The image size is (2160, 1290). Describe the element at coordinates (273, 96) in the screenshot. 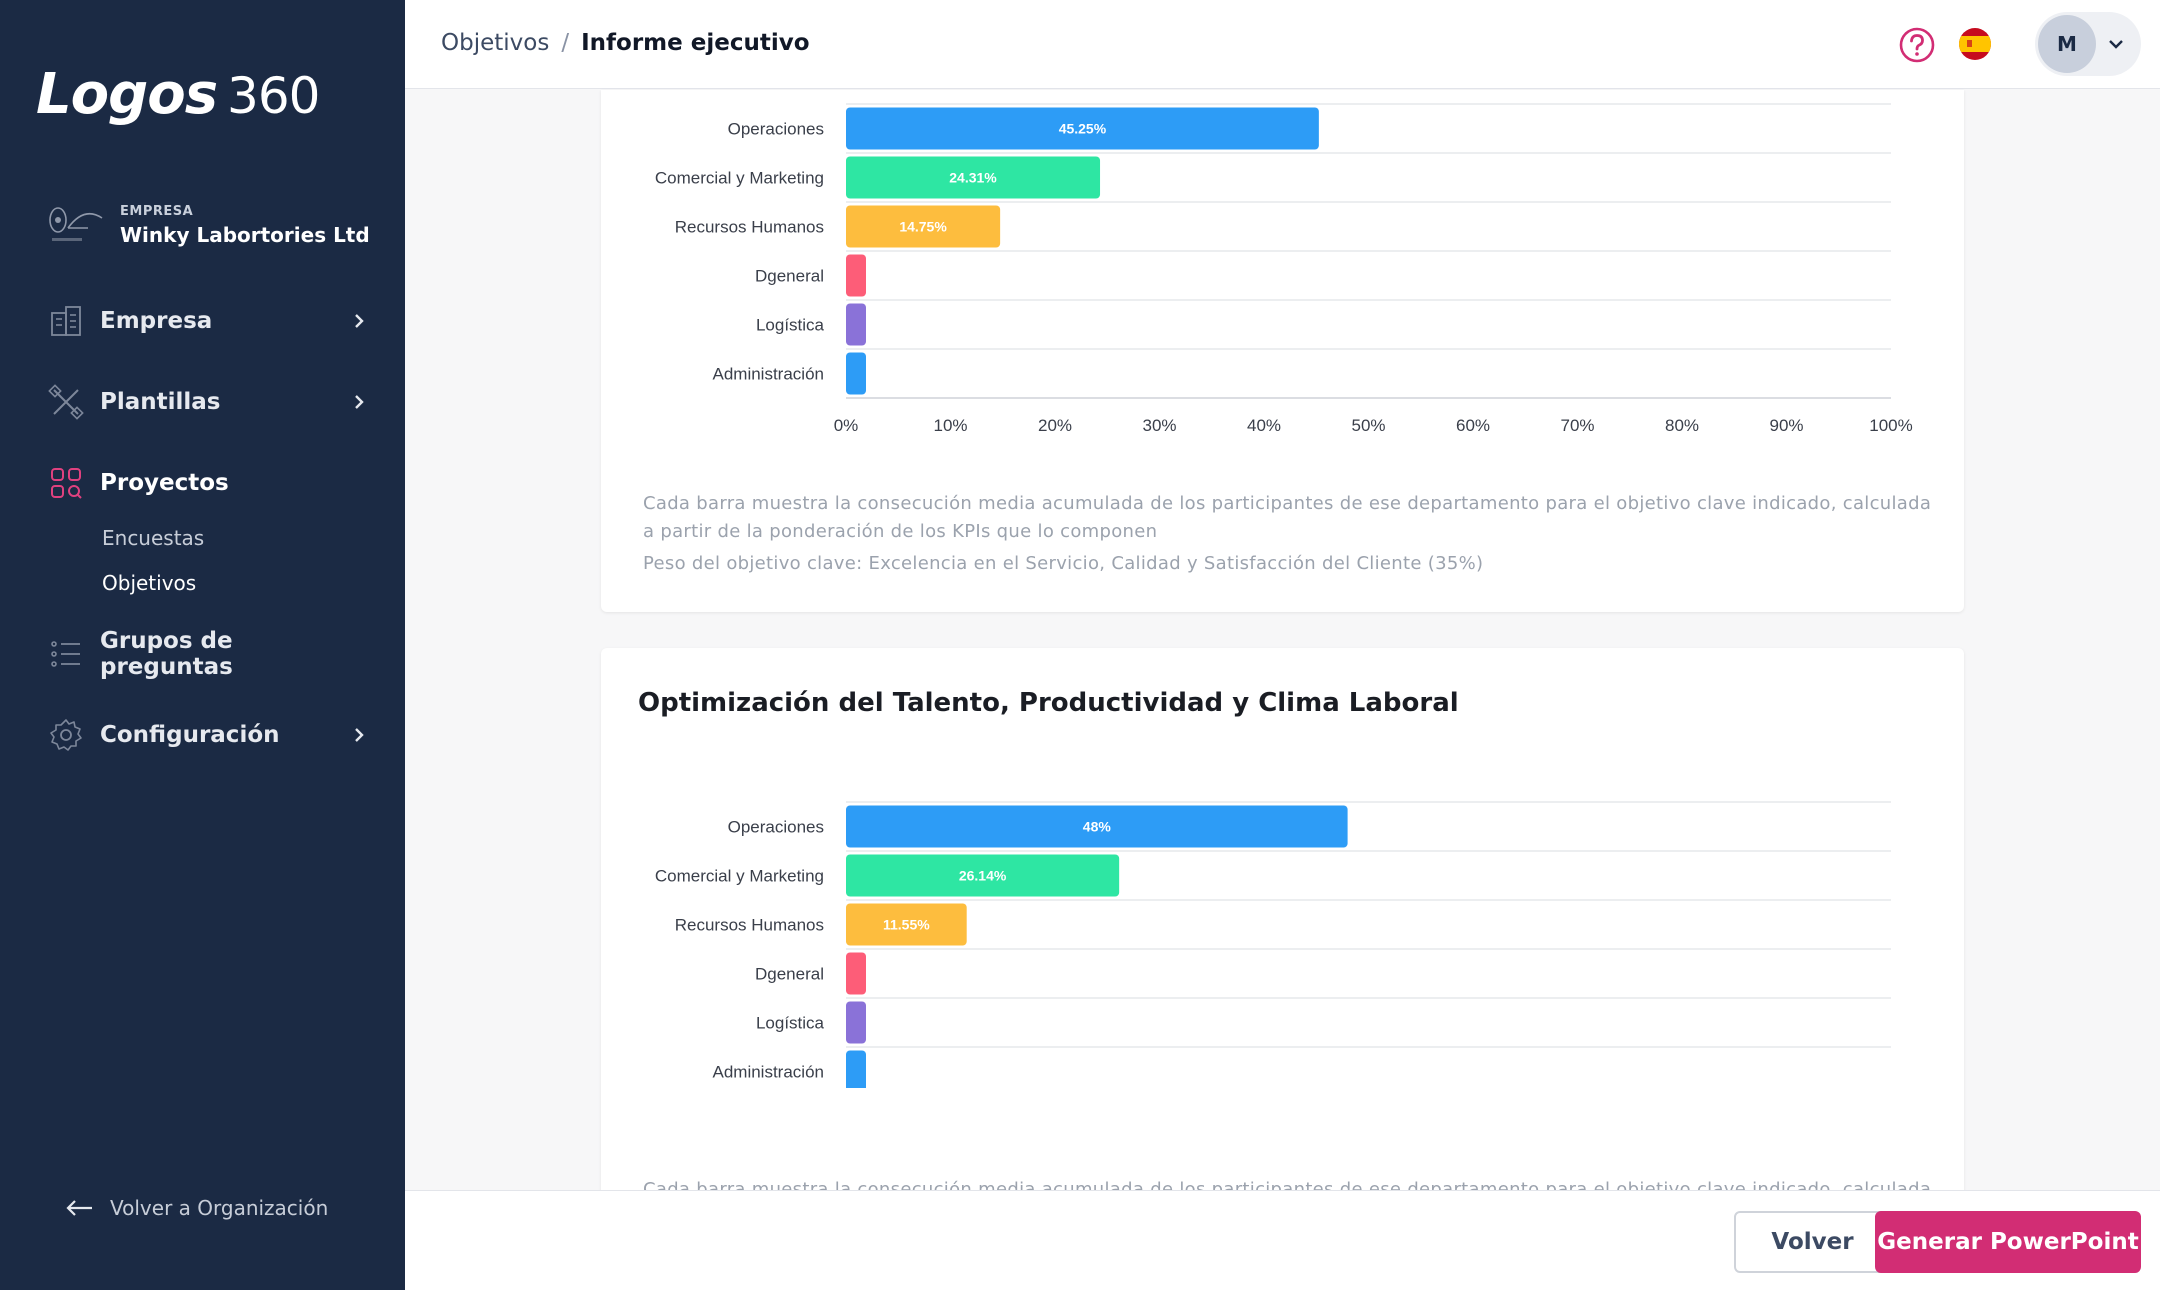

I see `logo-number: 360` at that location.